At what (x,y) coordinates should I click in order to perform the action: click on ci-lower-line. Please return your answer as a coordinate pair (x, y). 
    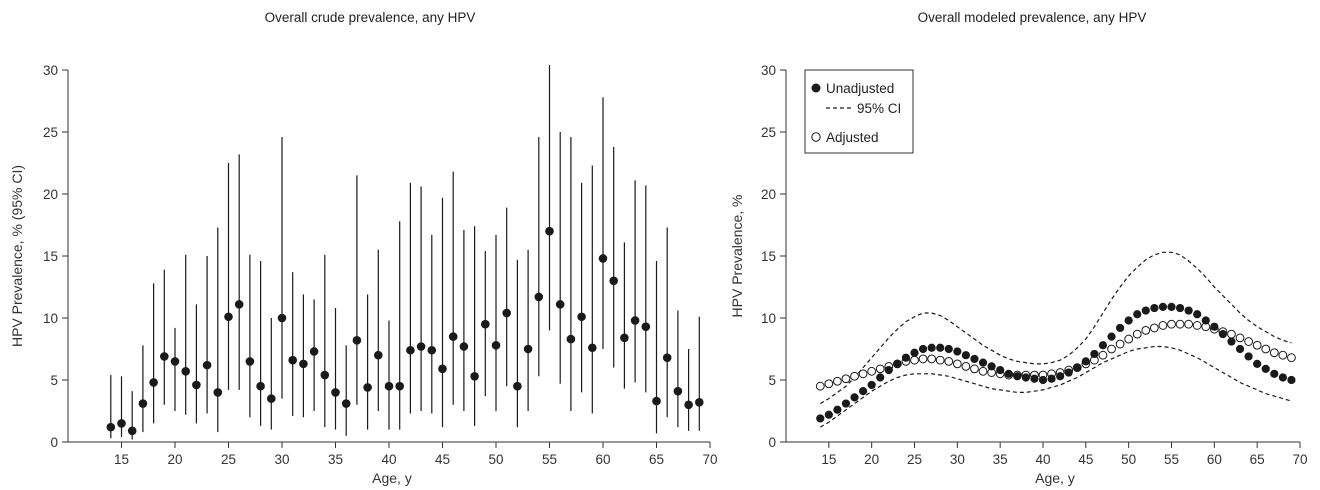
    Looking at the image, I should click on (1056, 386).